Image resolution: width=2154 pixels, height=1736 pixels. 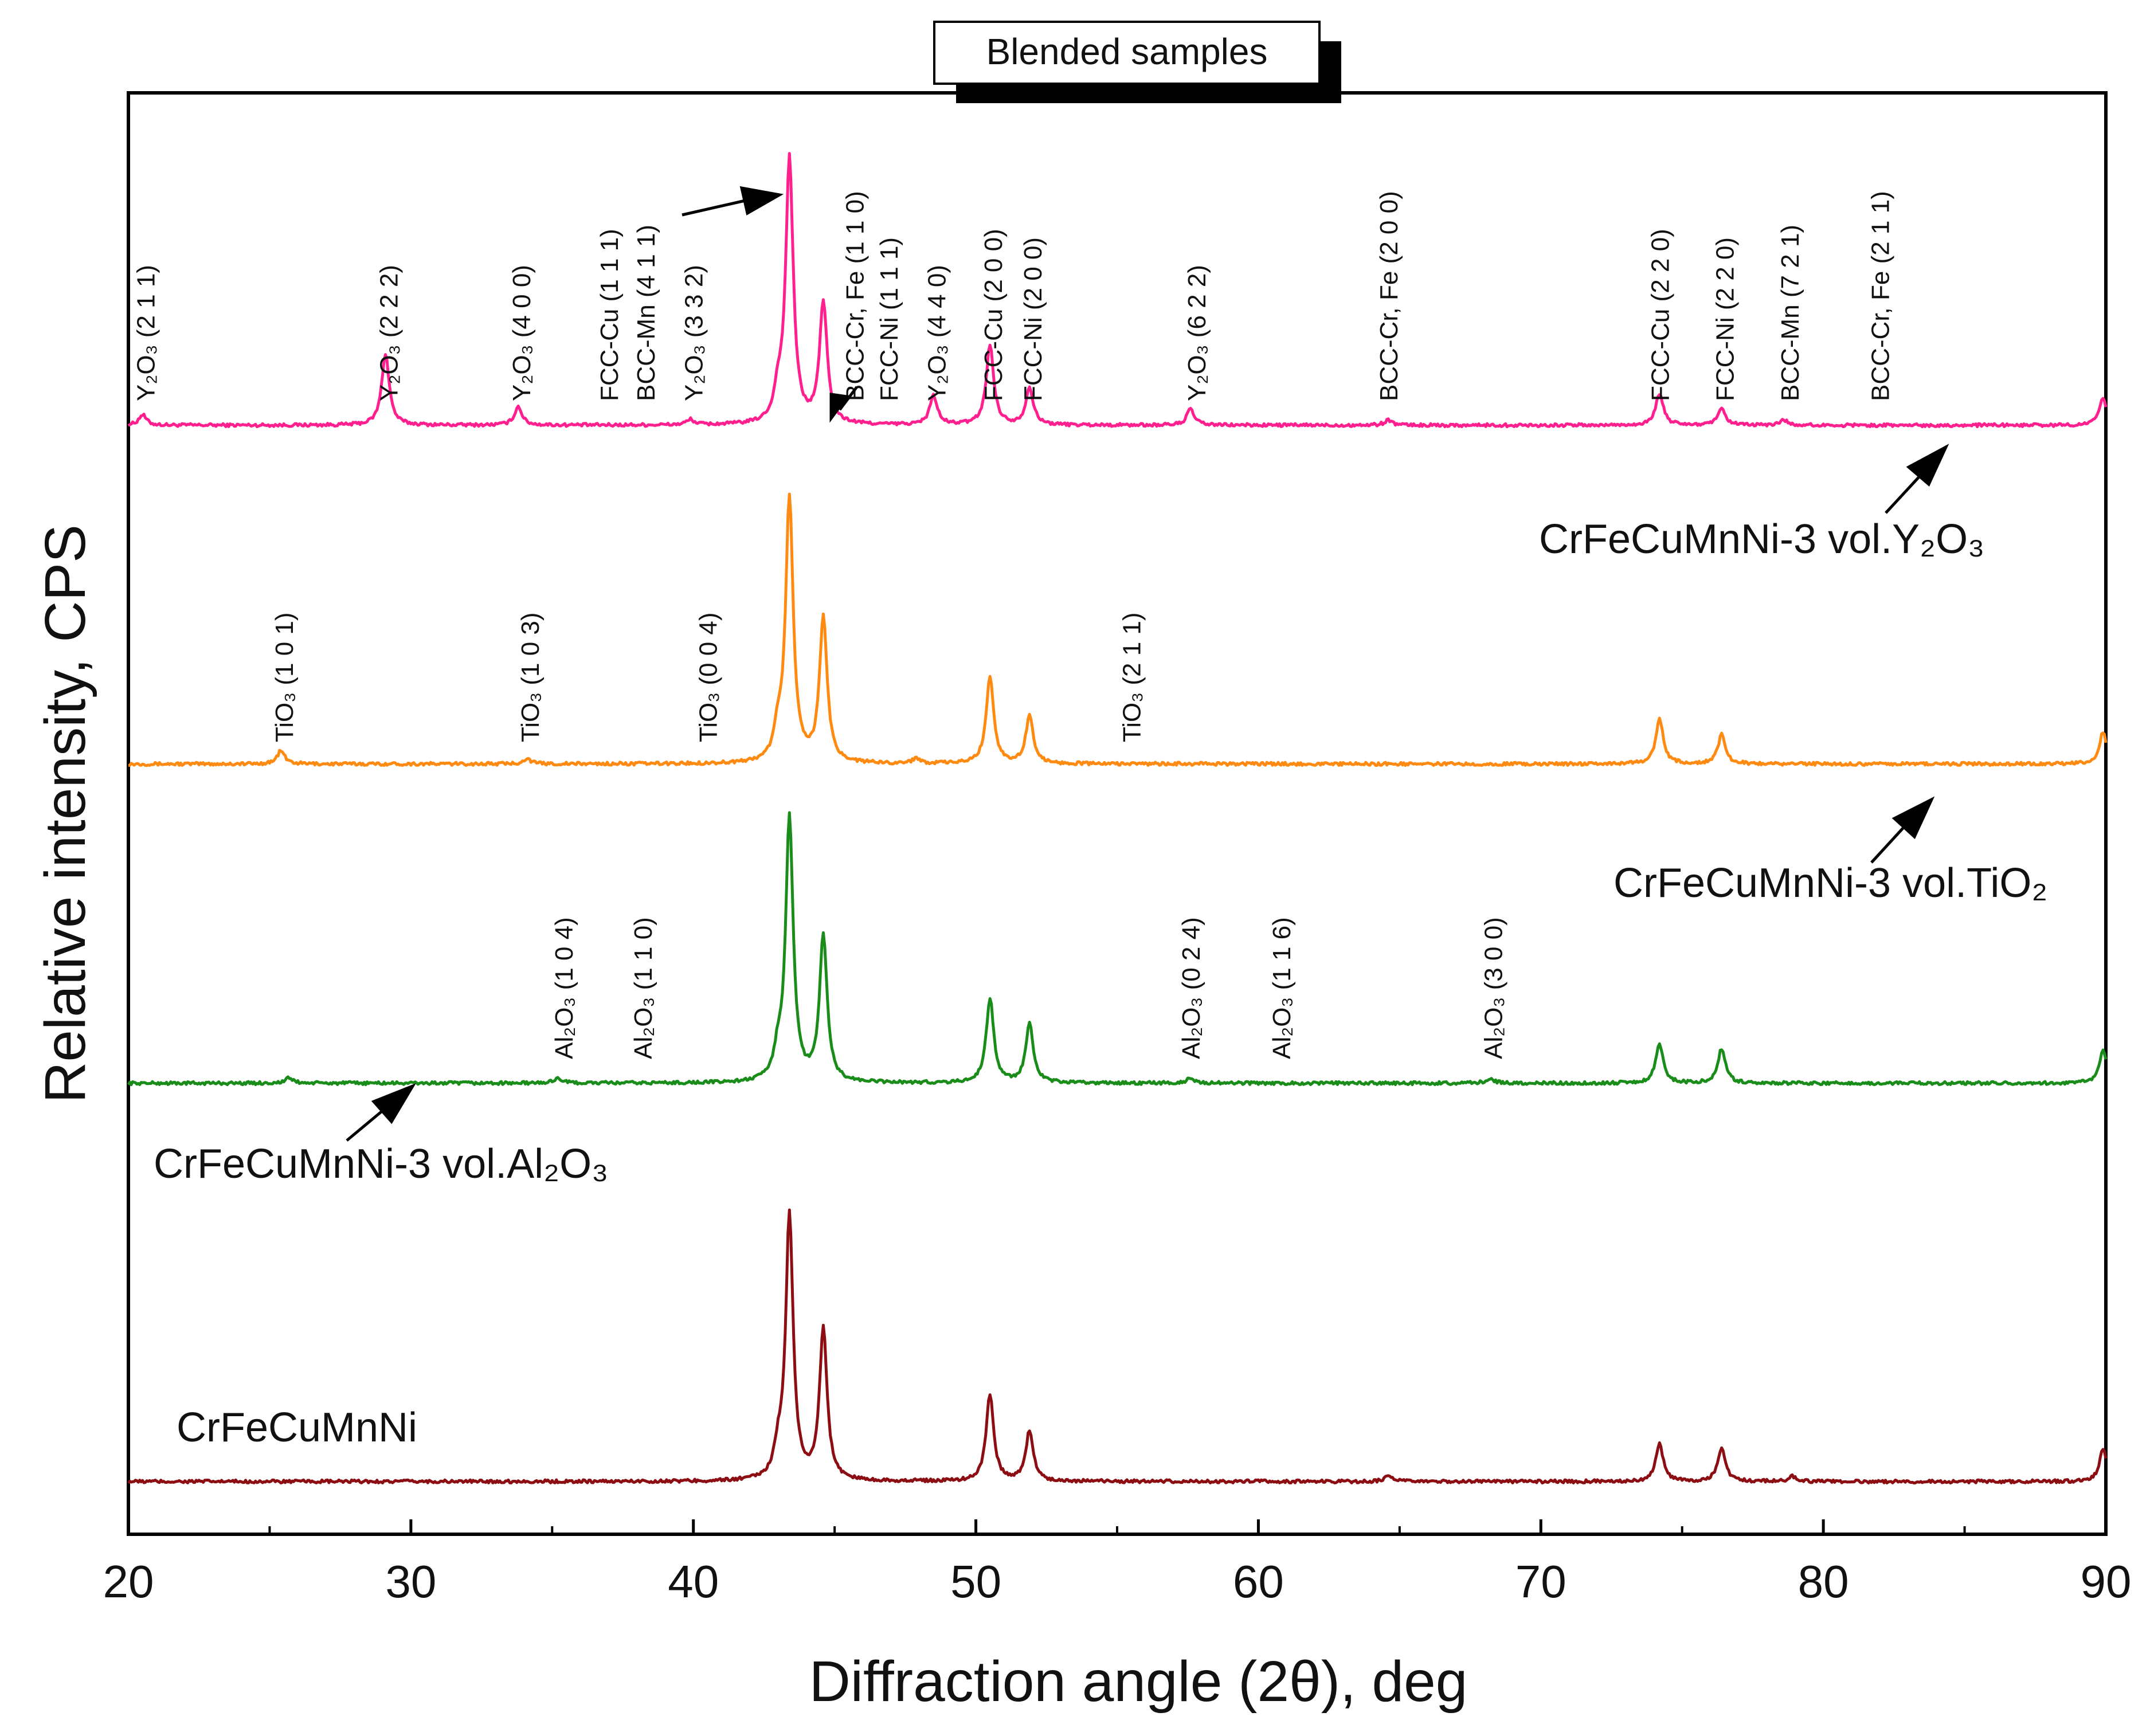 I want to click on peak-label: TiO₃ (1 0 1), so click(x=285, y=677).